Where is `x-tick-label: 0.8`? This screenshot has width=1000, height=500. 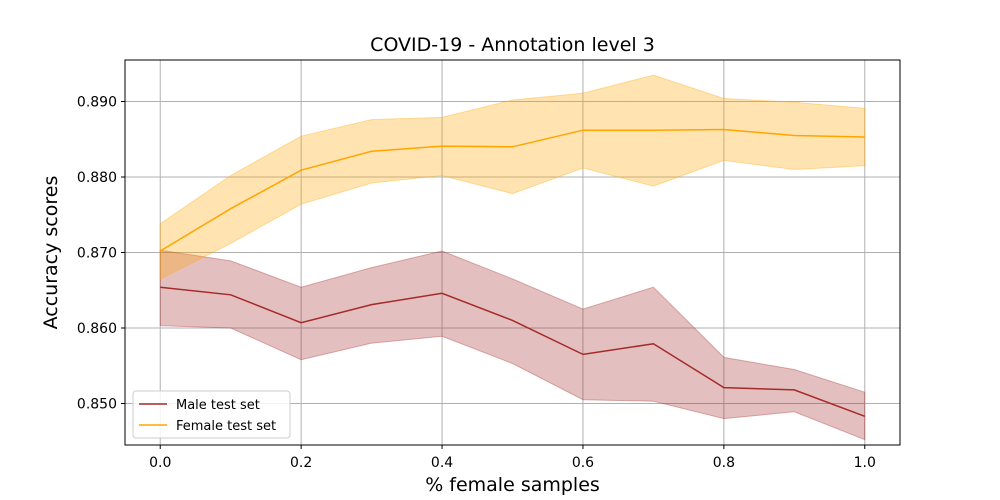
x-tick-label: 0.8 is located at coordinates (724, 463).